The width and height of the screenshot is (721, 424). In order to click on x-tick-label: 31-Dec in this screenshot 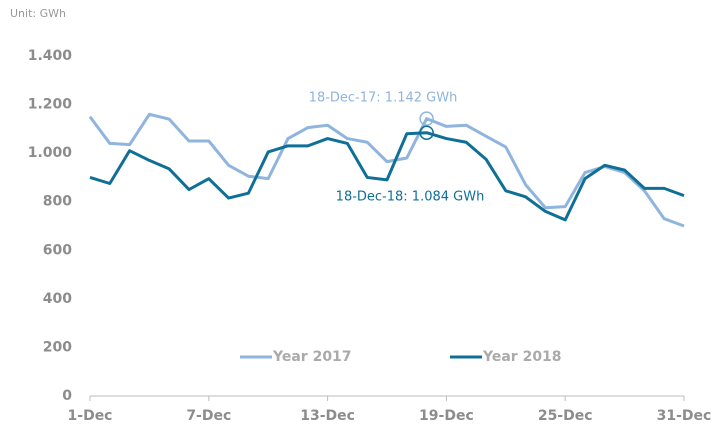, I will do `click(684, 416)`.